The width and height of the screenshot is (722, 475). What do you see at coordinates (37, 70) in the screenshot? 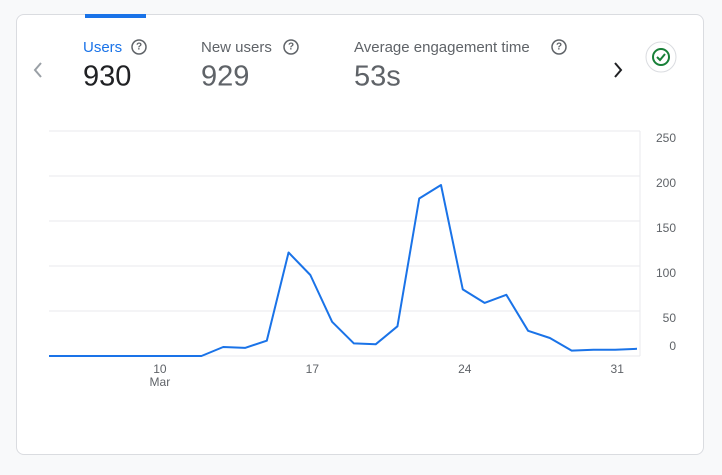
I see `prev-arrow` at bounding box center [37, 70].